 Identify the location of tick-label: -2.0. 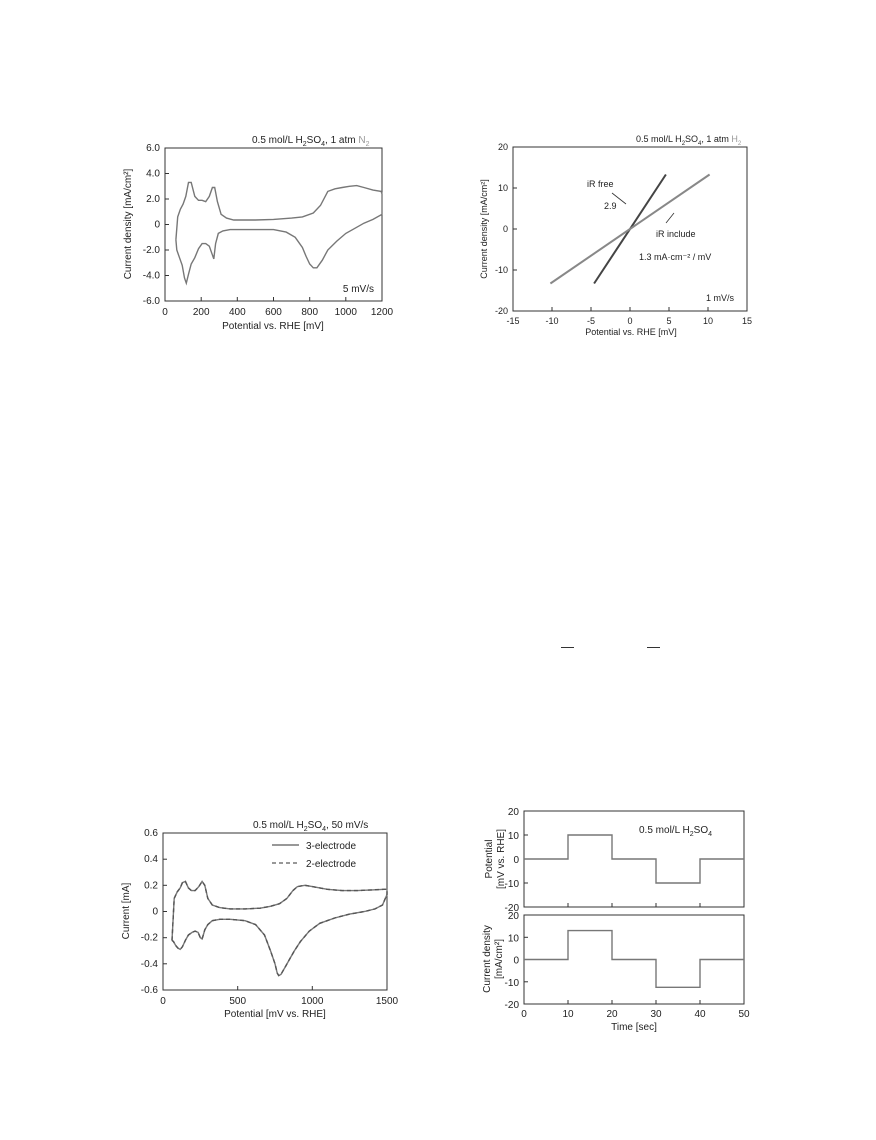
(152, 250).